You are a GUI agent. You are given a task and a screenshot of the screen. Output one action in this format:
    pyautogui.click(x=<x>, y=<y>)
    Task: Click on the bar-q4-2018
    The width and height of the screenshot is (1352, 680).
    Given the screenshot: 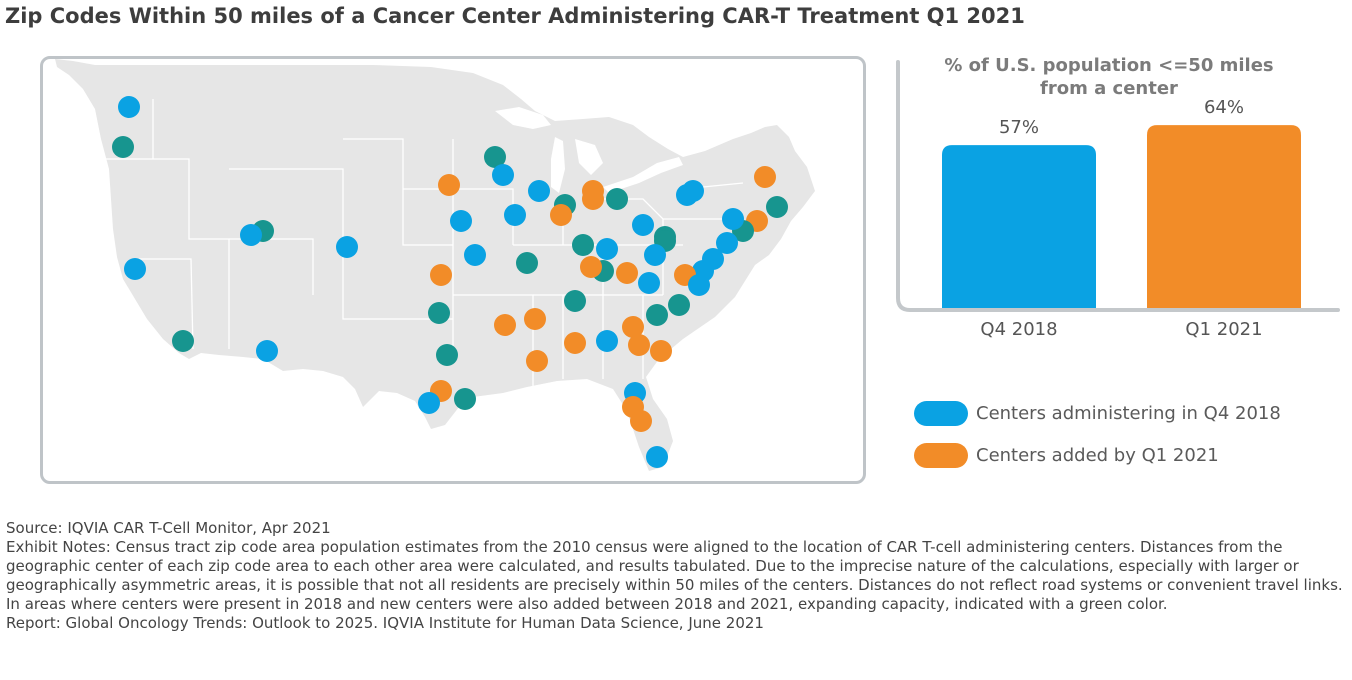 What is the action you would take?
    pyautogui.click(x=1019, y=226)
    